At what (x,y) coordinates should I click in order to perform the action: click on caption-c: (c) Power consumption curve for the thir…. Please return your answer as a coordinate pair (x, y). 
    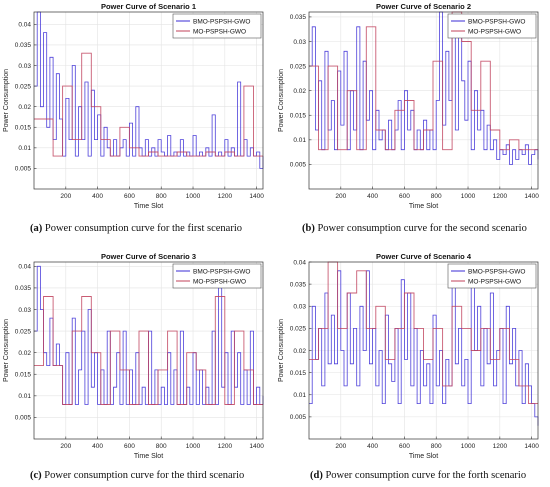
    Looking at the image, I should click on (137, 475).